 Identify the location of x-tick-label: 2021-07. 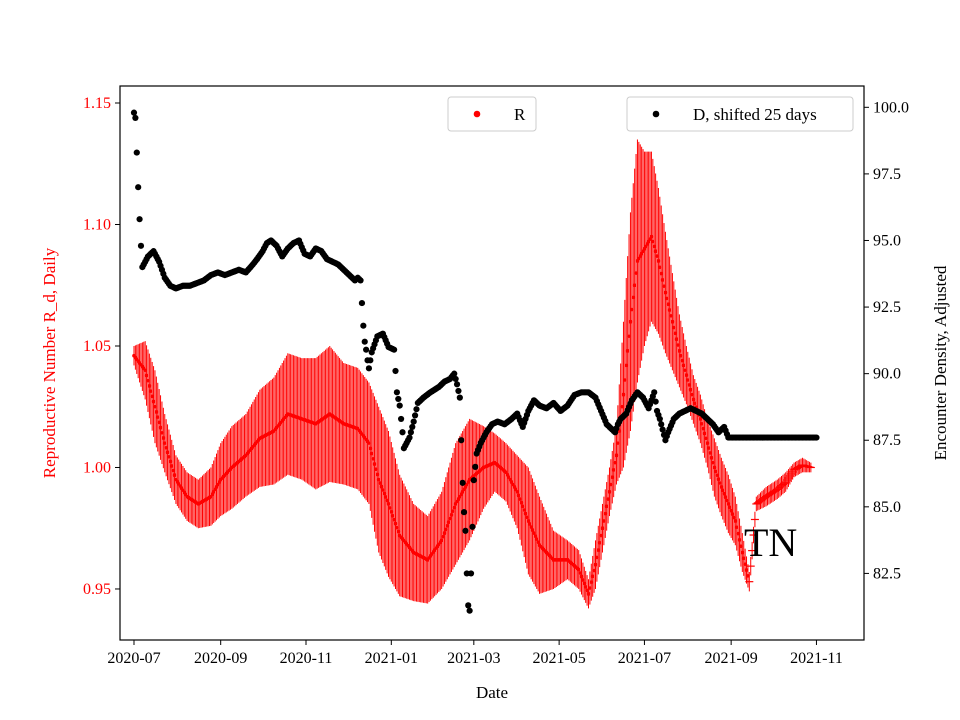
(644, 658).